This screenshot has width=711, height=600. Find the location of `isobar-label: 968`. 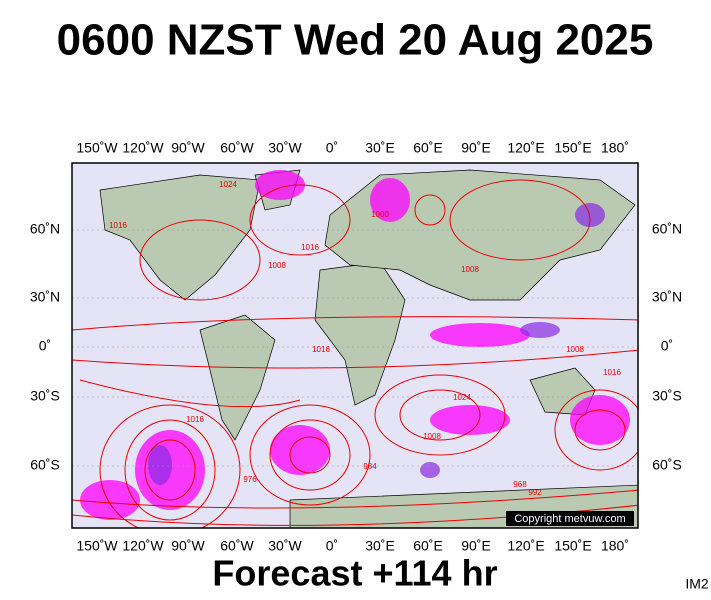

isobar-label: 968 is located at coordinates (520, 484).